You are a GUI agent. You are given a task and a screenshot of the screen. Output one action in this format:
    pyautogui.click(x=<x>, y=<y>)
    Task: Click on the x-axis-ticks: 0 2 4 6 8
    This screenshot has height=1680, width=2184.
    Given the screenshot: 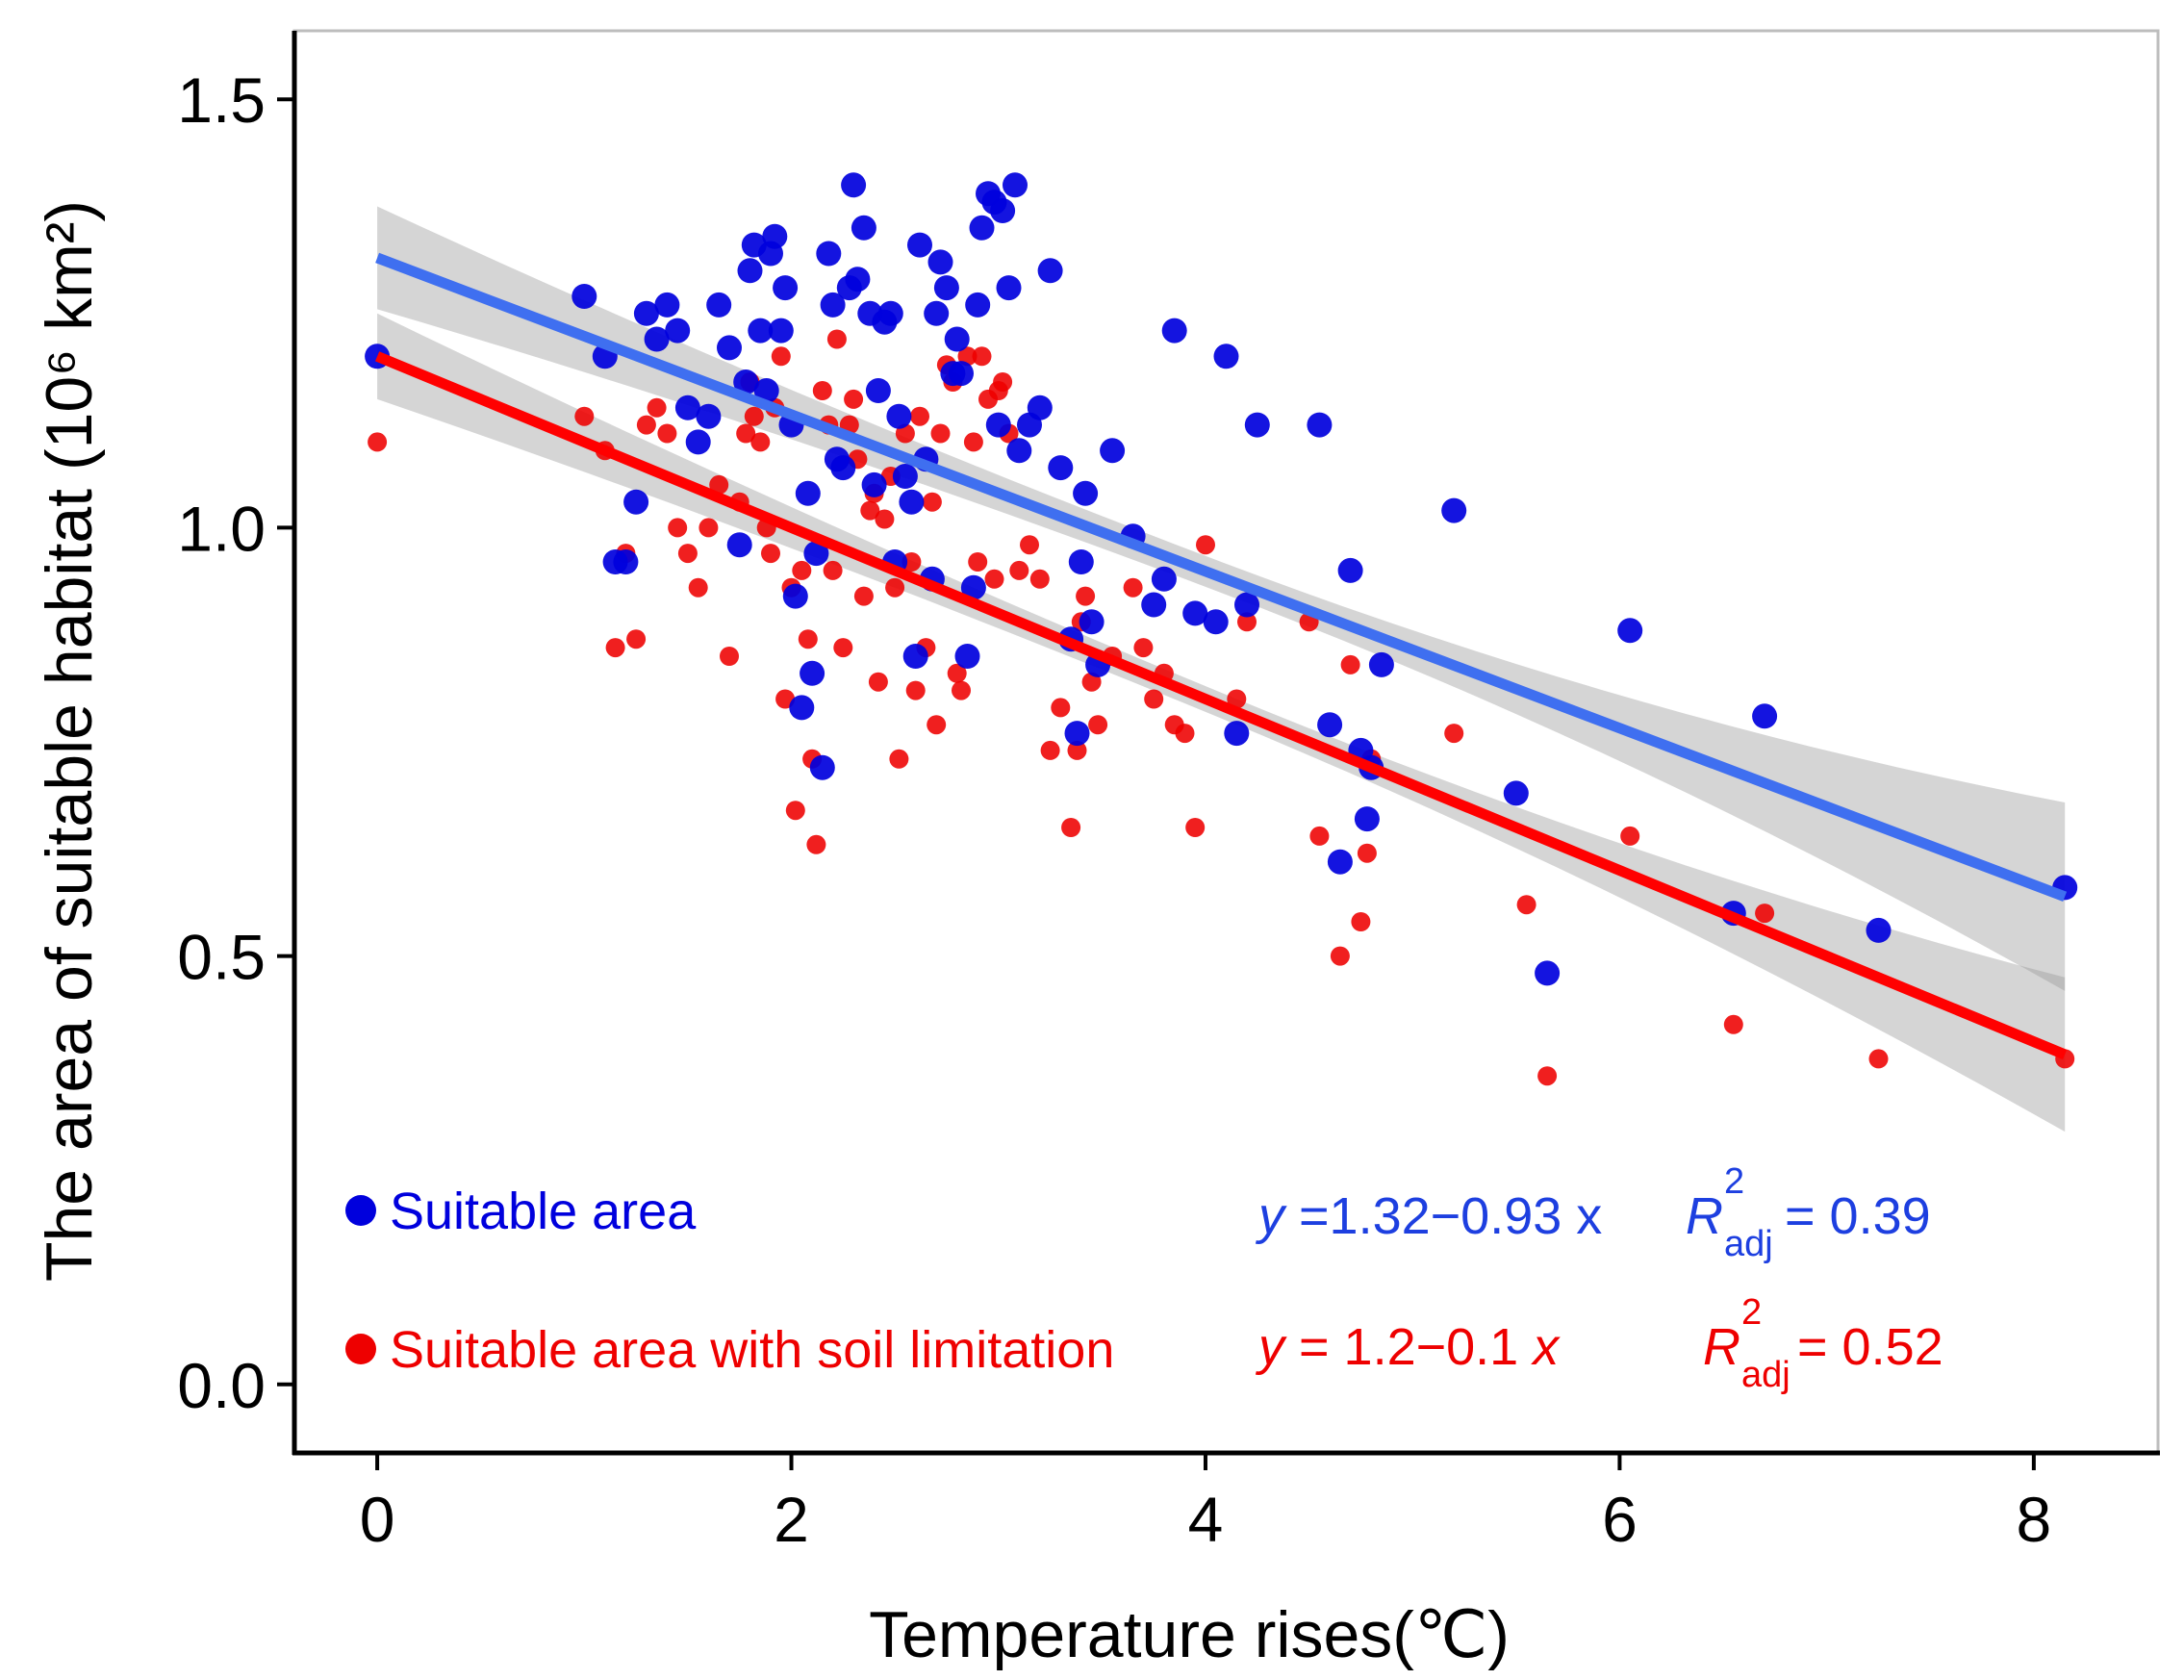 What is the action you would take?
    pyautogui.click(x=1205, y=1504)
    